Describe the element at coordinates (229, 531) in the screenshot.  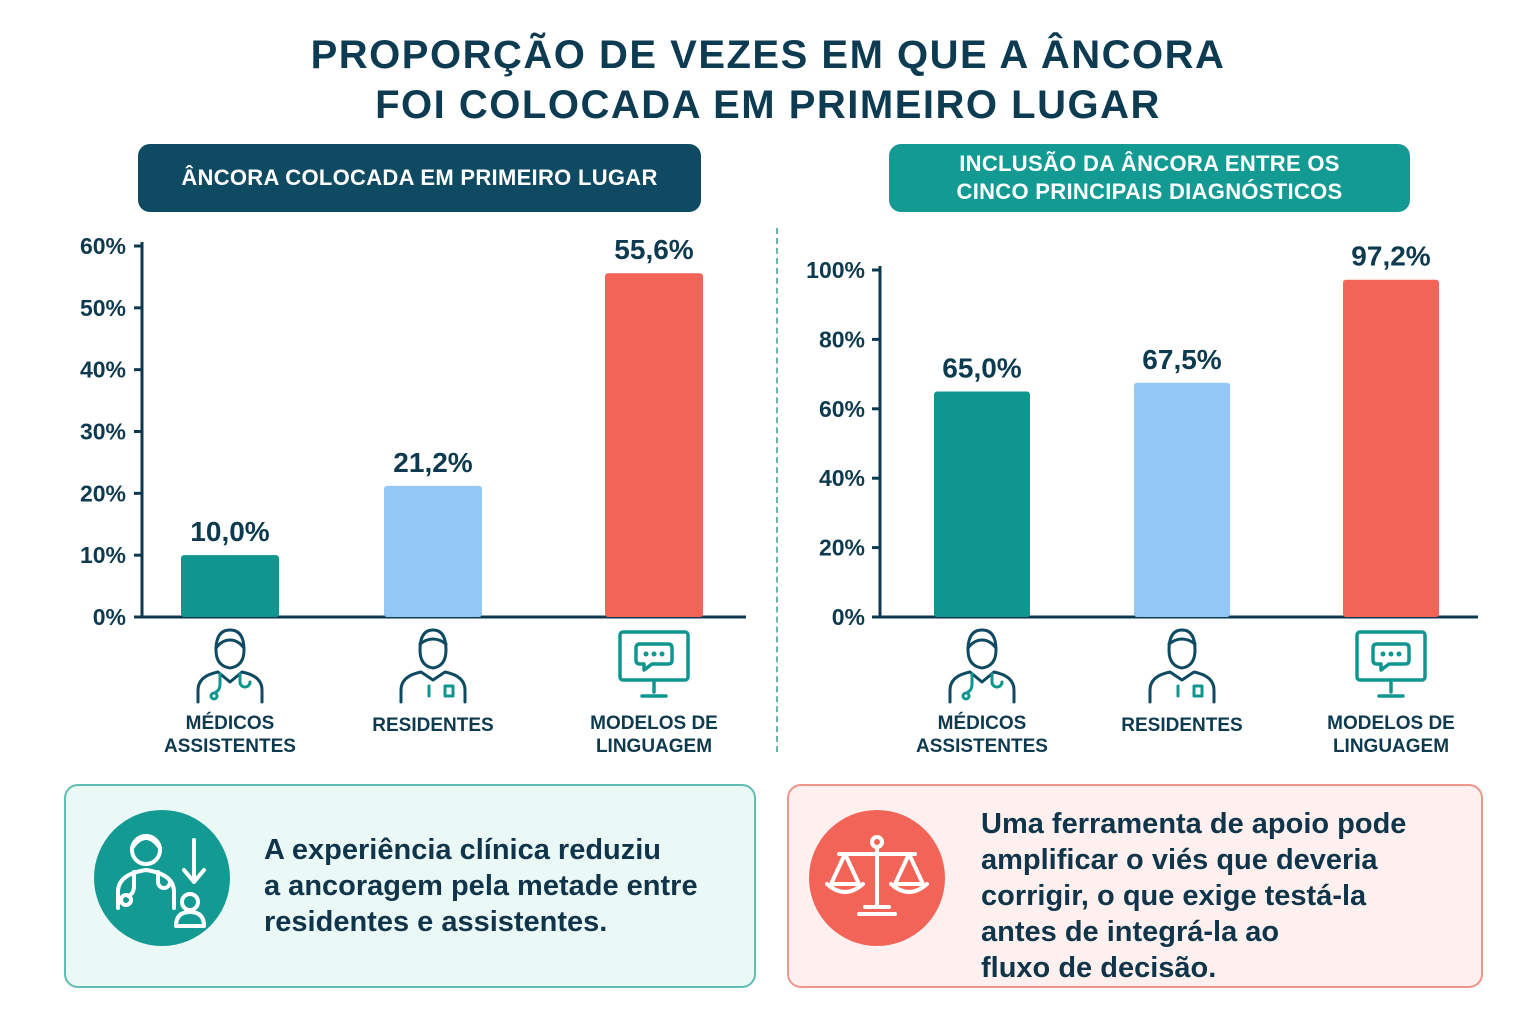
I see `left-bar-value-label: 10,0%` at that location.